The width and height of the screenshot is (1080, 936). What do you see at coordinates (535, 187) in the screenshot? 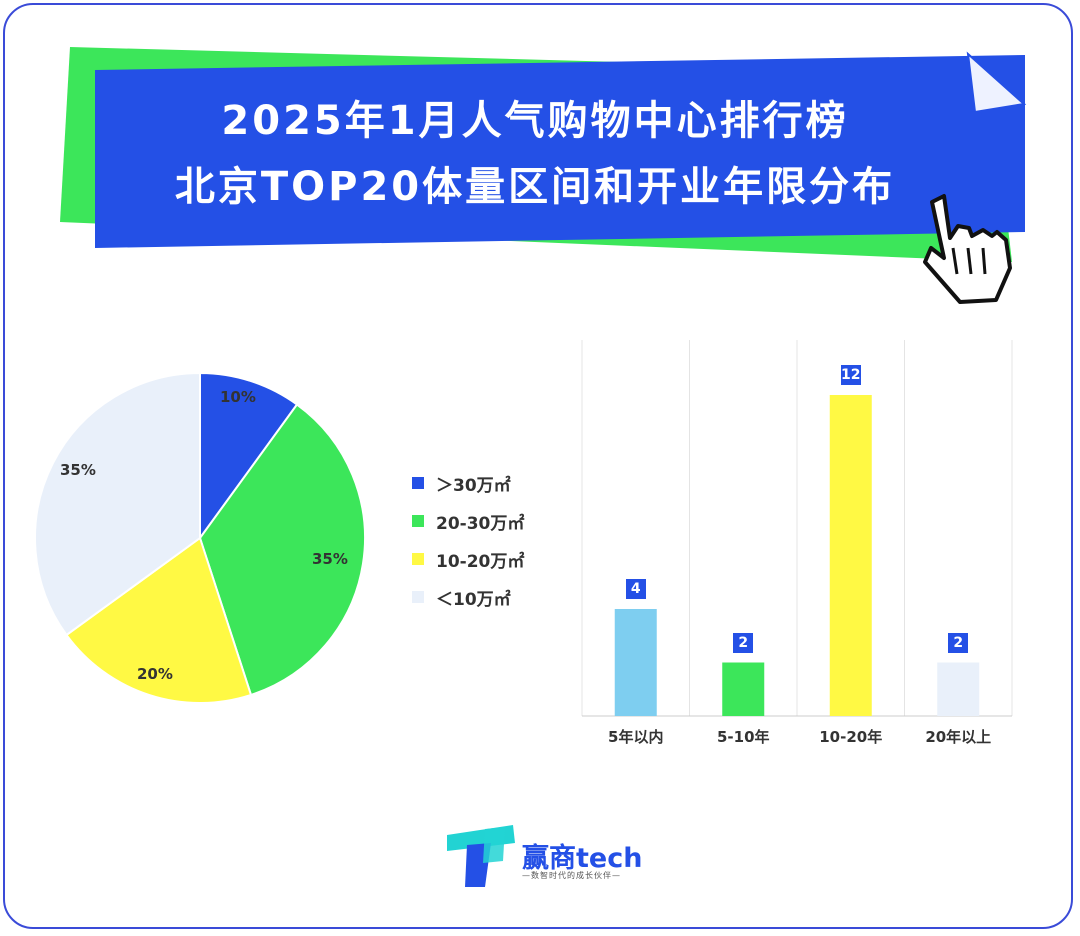
I see `page-title-line2: 北京TOP20体量区间和开业年限分布` at bounding box center [535, 187].